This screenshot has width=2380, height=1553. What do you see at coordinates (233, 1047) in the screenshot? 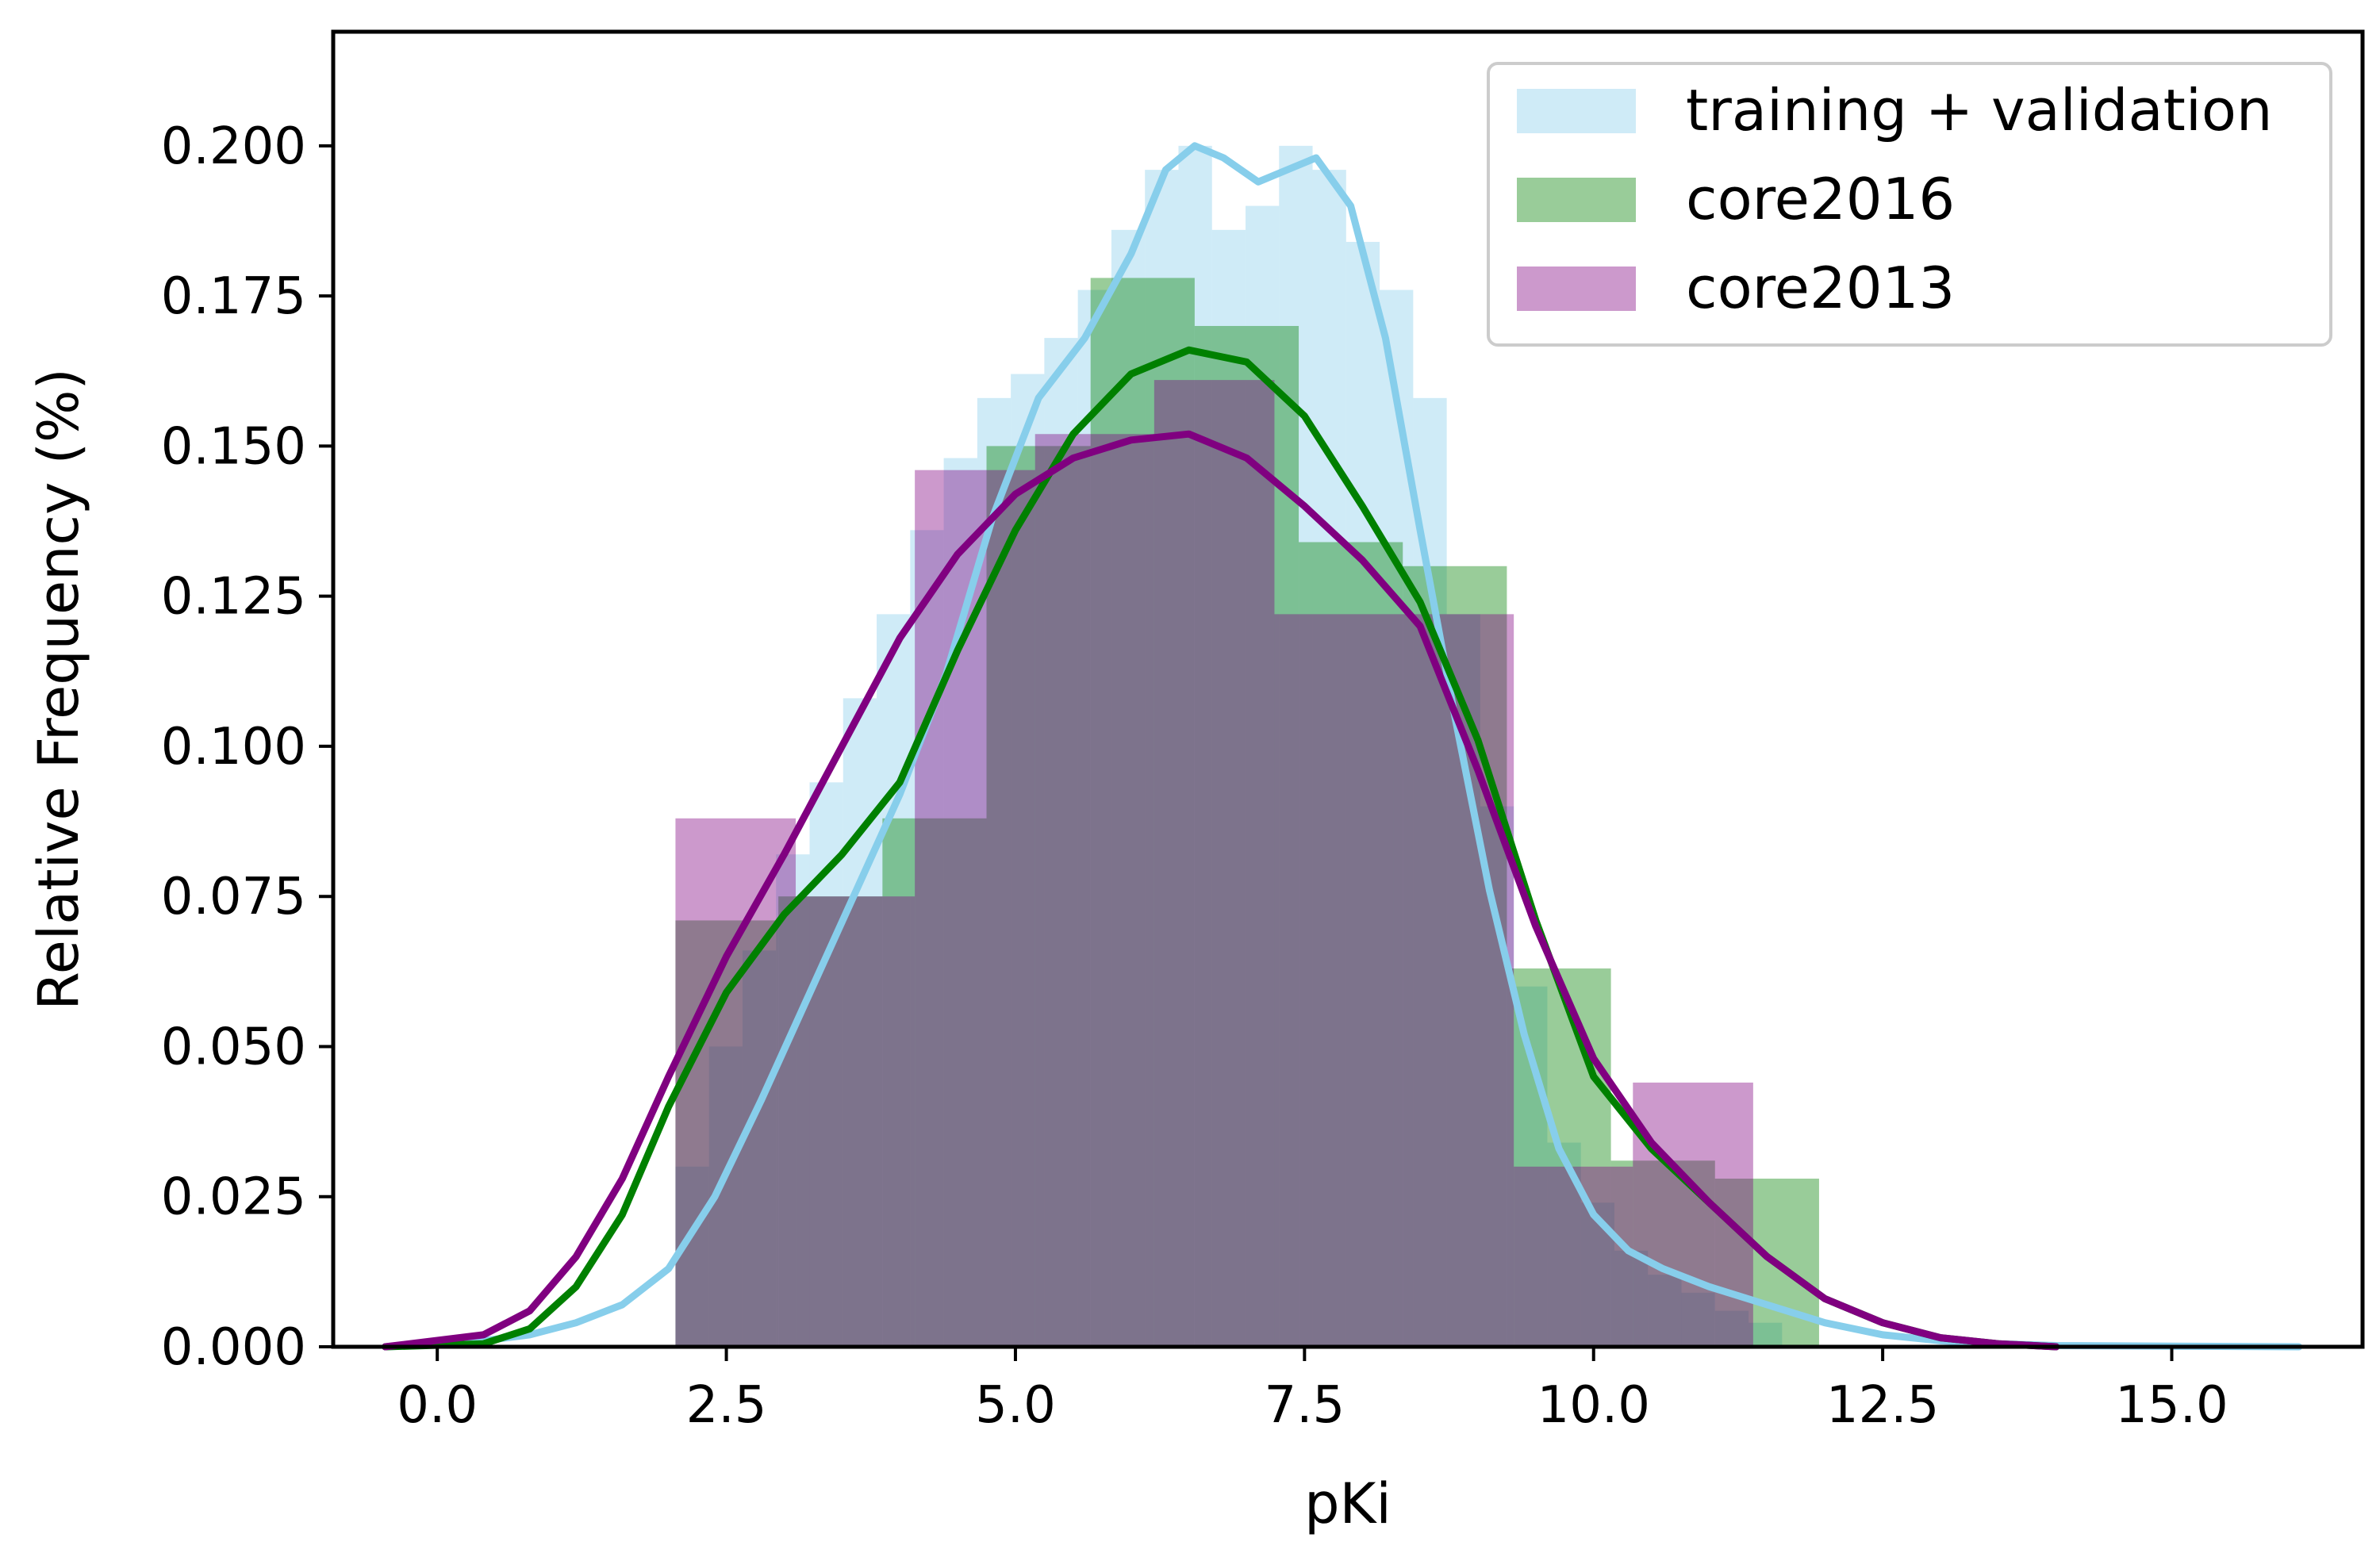
I see `y-tick-label: 0.050` at bounding box center [233, 1047].